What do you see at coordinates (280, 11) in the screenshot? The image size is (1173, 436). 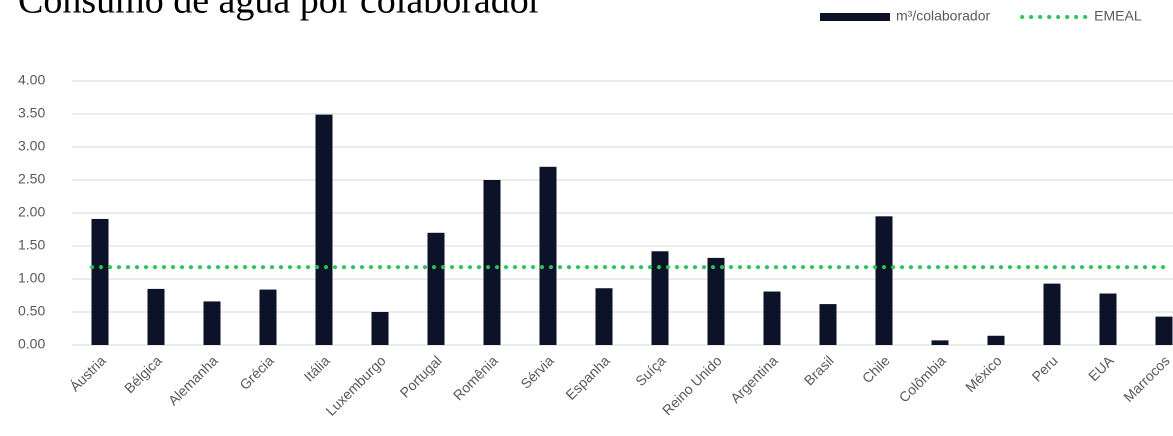 I see `chart-title: Consumo de água por colaborador` at bounding box center [280, 11].